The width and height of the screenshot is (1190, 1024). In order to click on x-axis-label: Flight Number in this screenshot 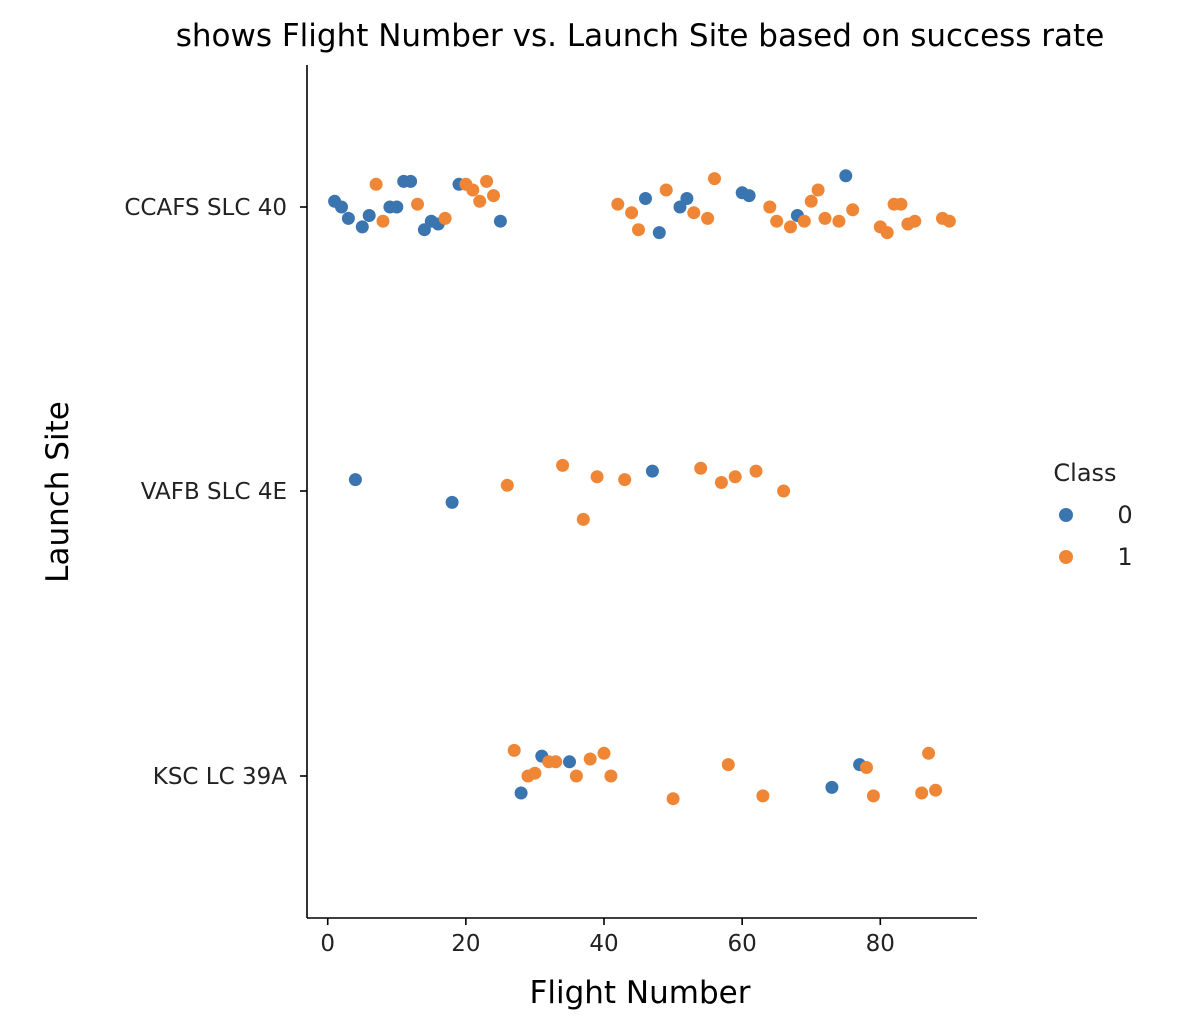, I will do `click(640, 993)`.